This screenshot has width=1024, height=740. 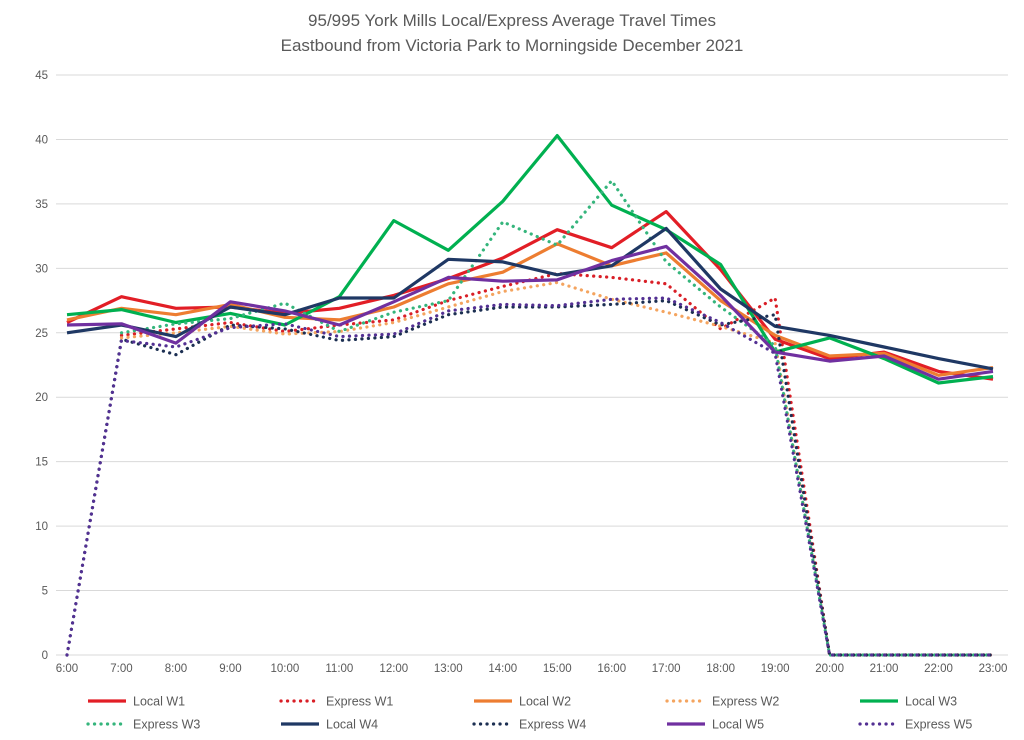 What do you see at coordinates (775, 669) in the screenshot?
I see `x-tick-label-19:00: 19:00` at bounding box center [775, 669].